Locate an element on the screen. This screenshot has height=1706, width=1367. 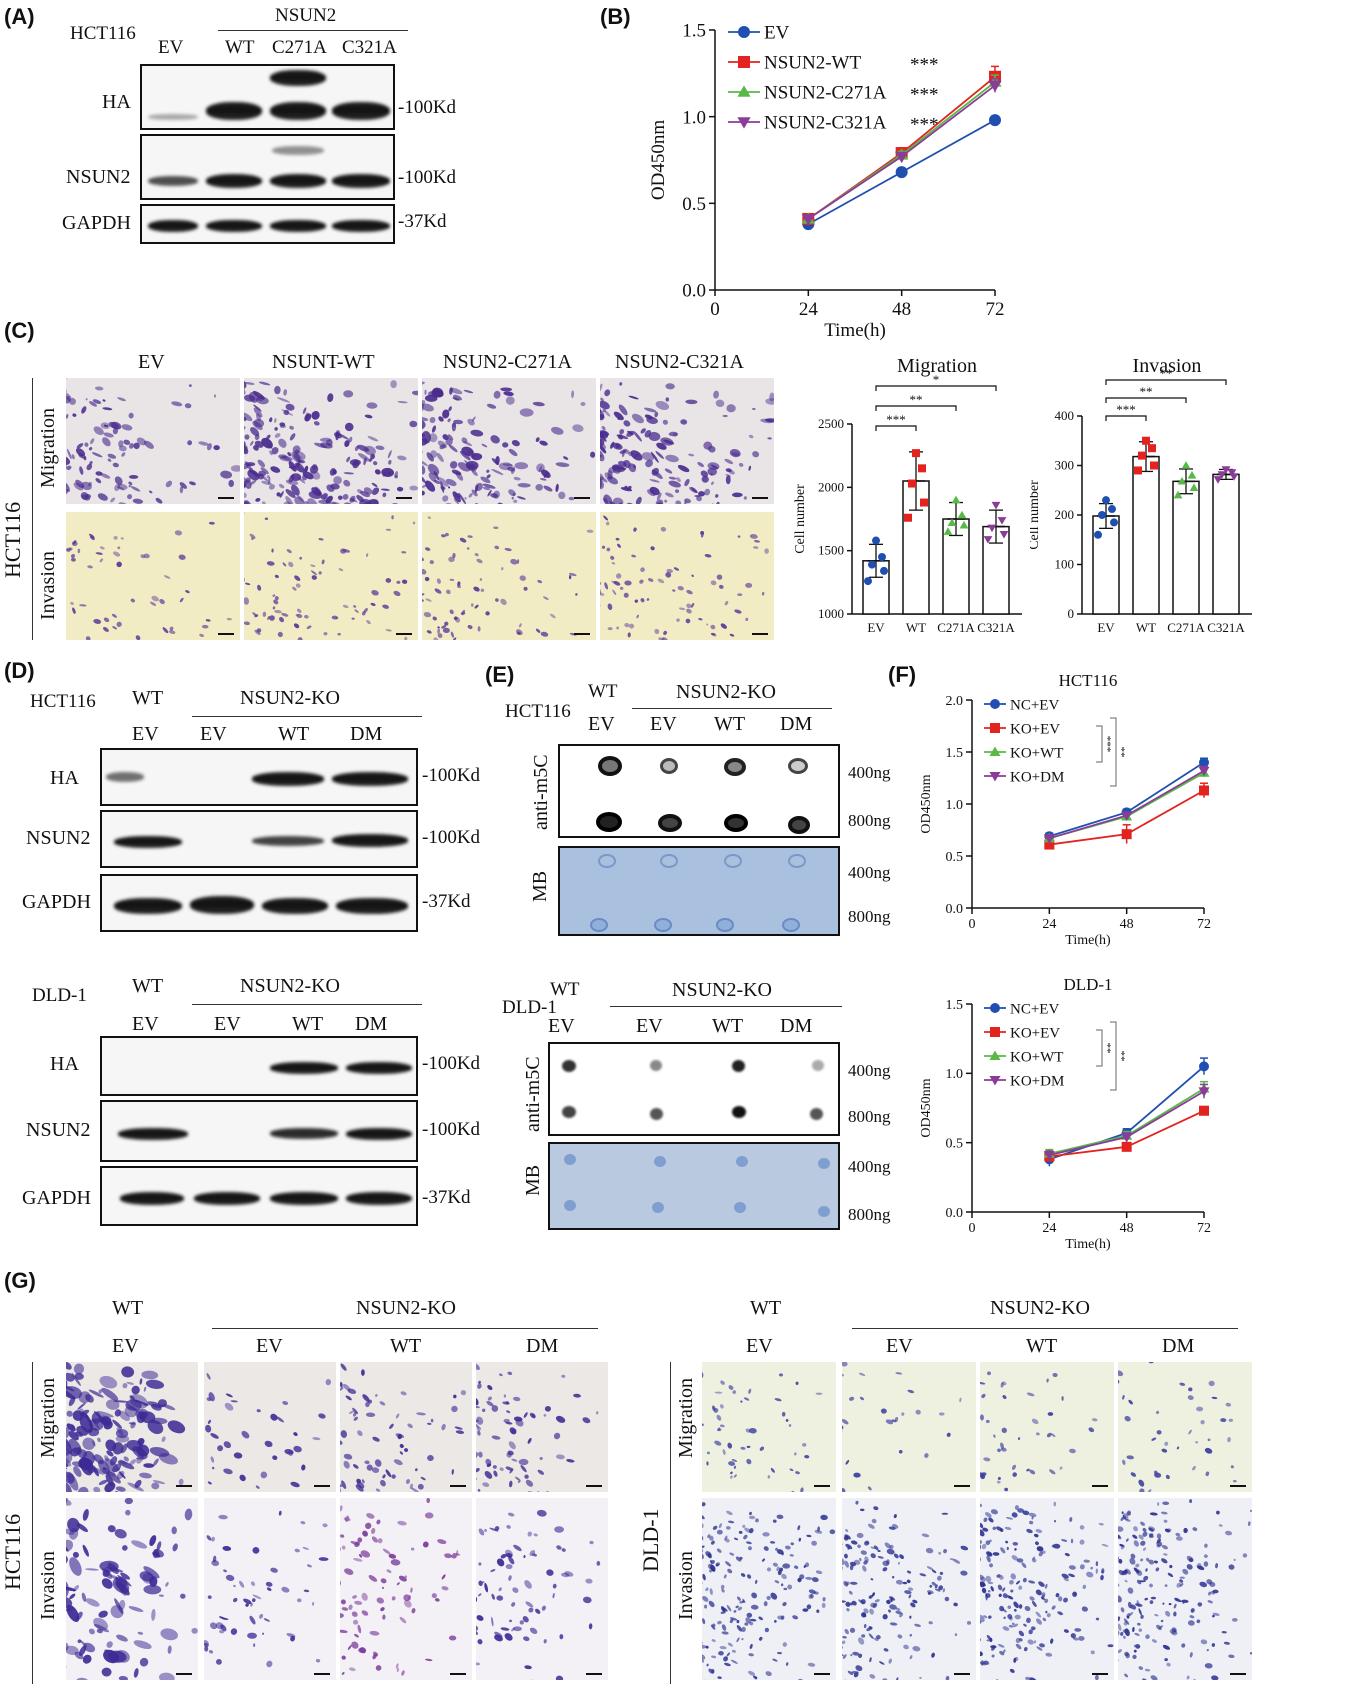
amount-label: 800ng is located at coordinates (869, 1214).